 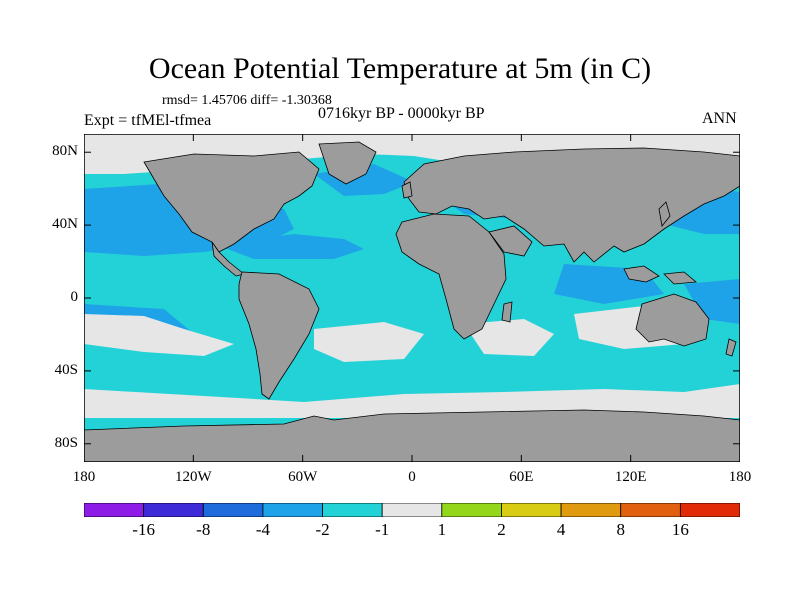 What do you see at coordinates (672, 320) in the screenshot?
I see `australia` at bounding box center [672, 320].